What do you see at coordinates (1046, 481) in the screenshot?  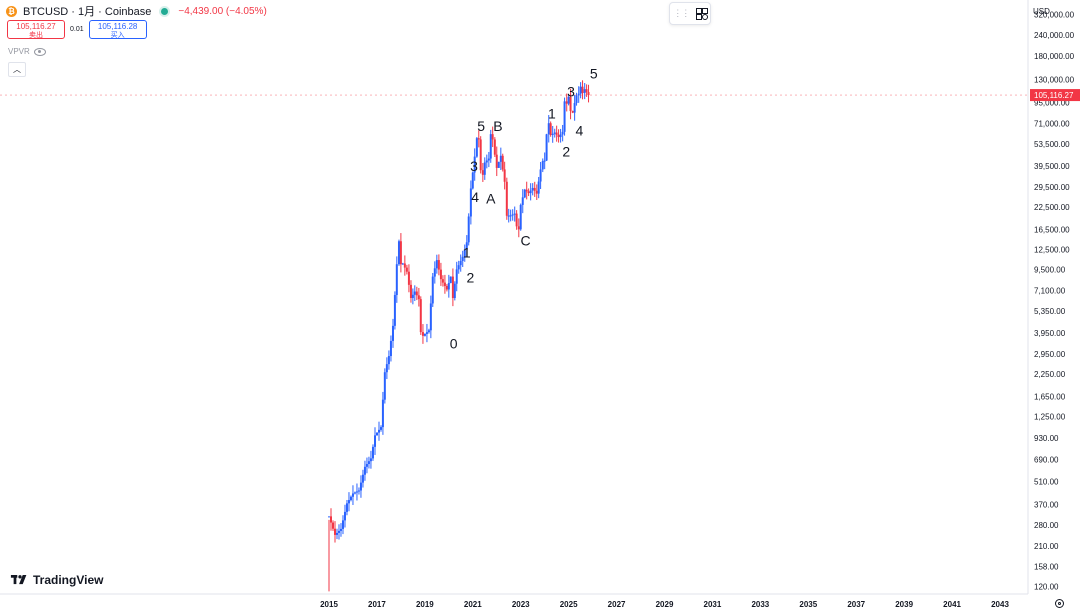 I see `price-tick-label: 510.00` at bounding box center [1046, 481].